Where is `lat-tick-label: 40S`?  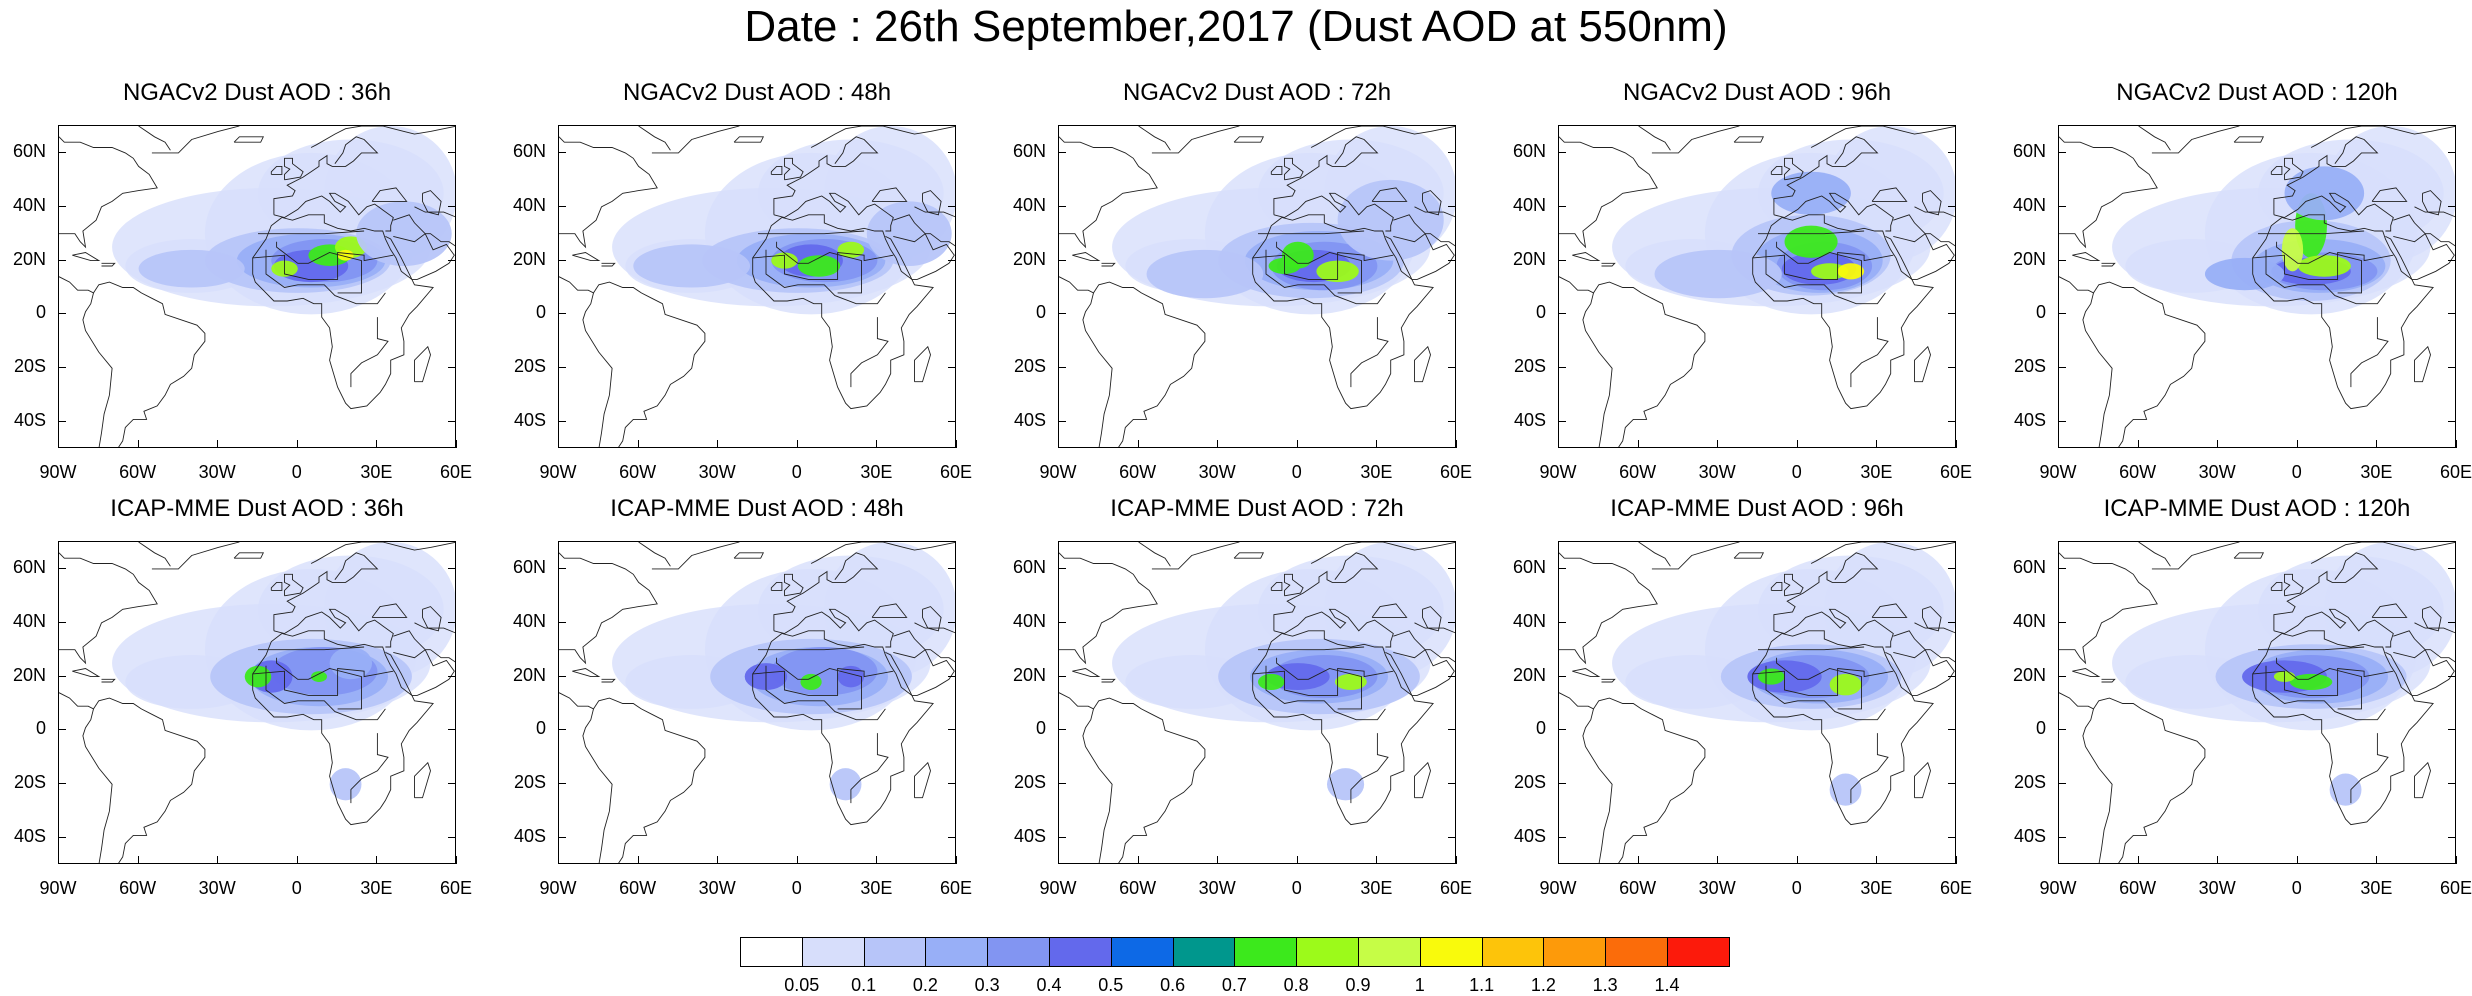 lat-tick-label: 40S is located at coordinates (29, 836).